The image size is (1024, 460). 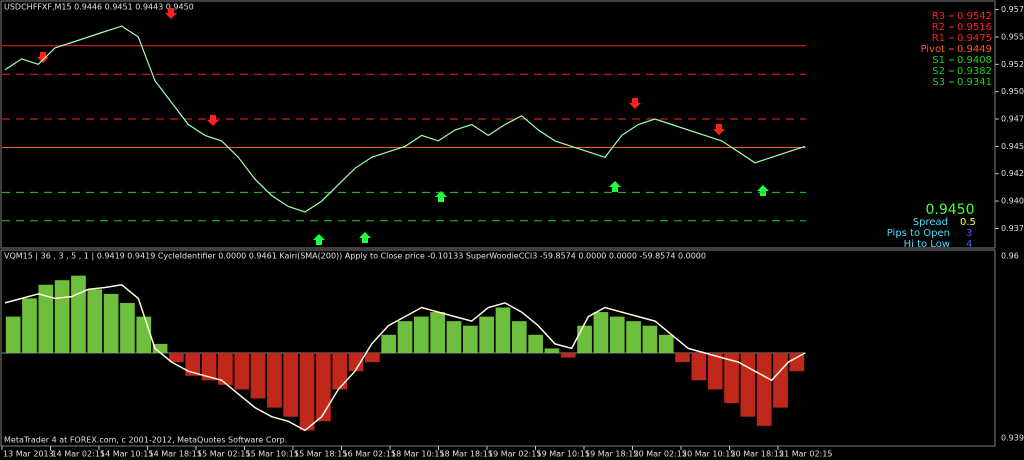 What do you see at coordinates (974, 38) in the screenshot?
I see `pivot-value: 0.9475` at bounding box center [974, 38].